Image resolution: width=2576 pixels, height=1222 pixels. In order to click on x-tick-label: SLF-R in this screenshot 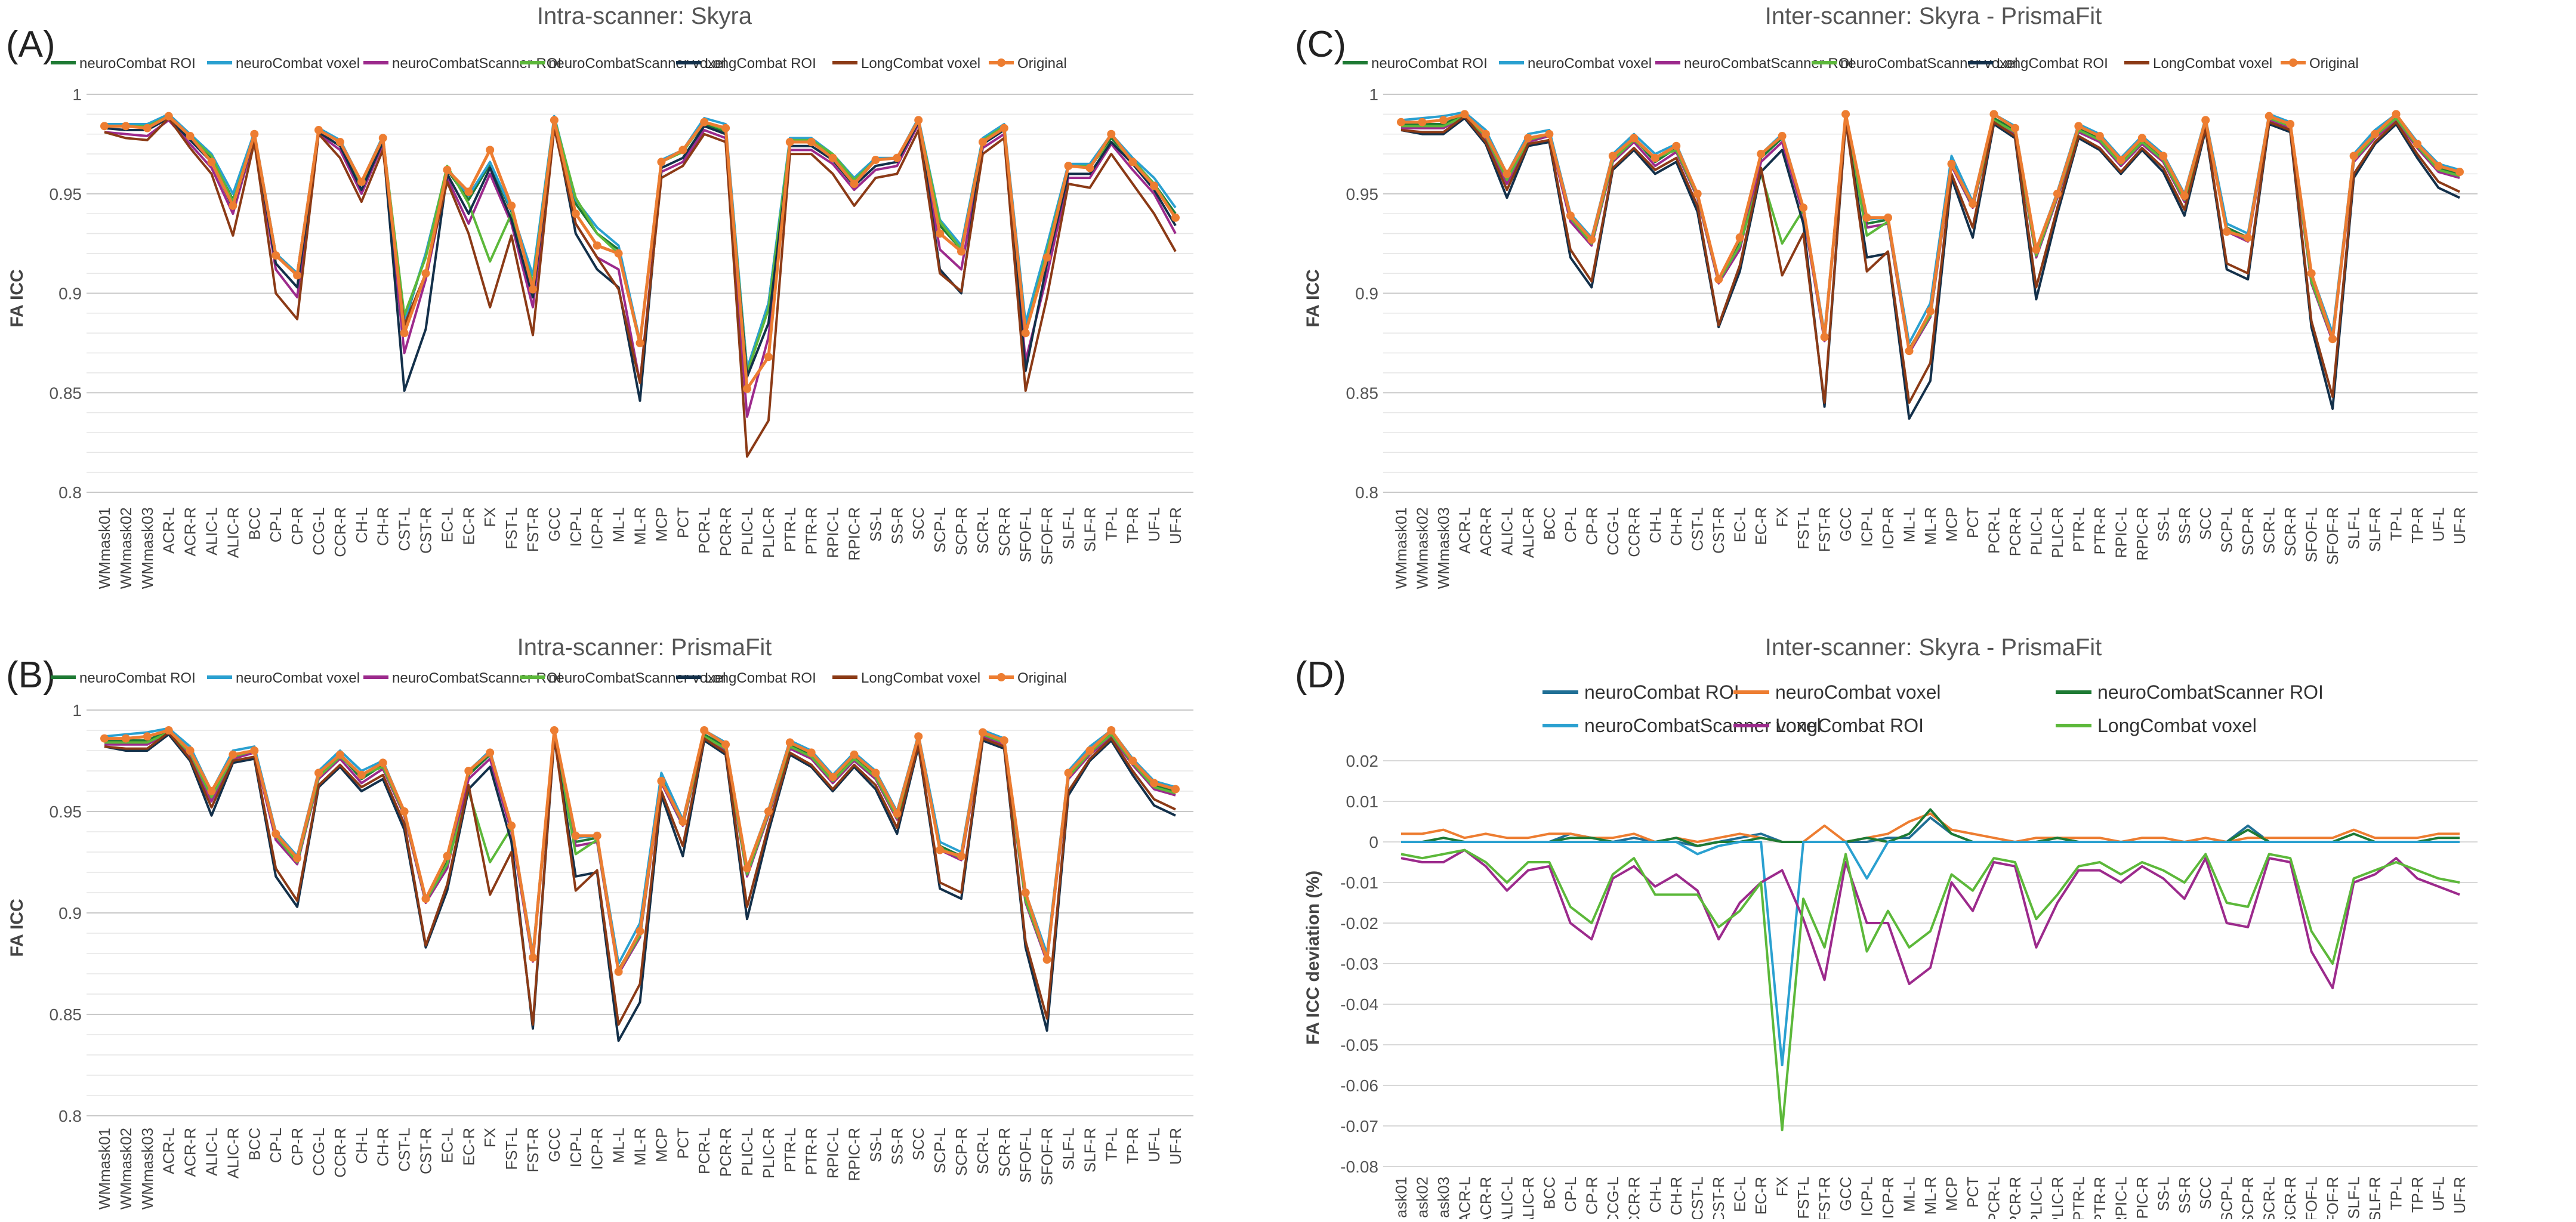, I will do `click(1090, 530)`.